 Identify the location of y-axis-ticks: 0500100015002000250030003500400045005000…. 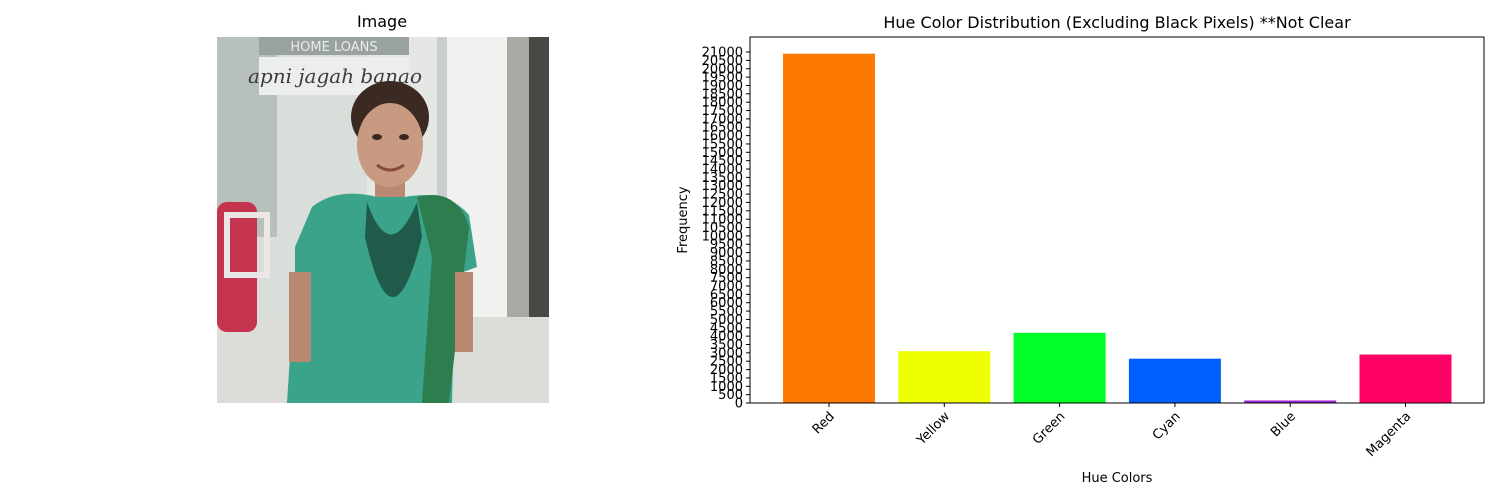
(726, 229).